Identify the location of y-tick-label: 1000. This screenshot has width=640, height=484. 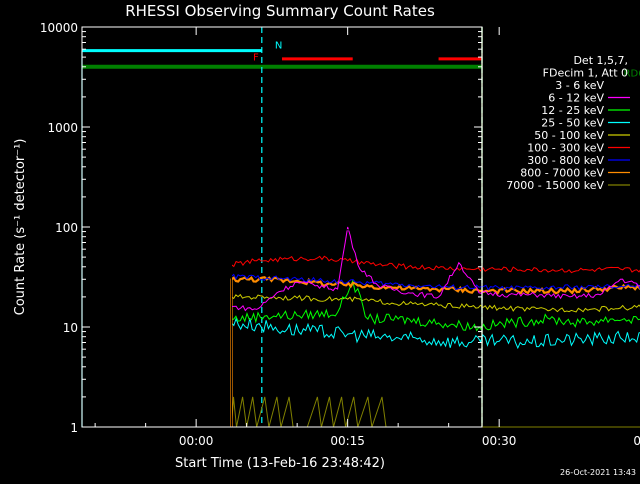
(62, 128).